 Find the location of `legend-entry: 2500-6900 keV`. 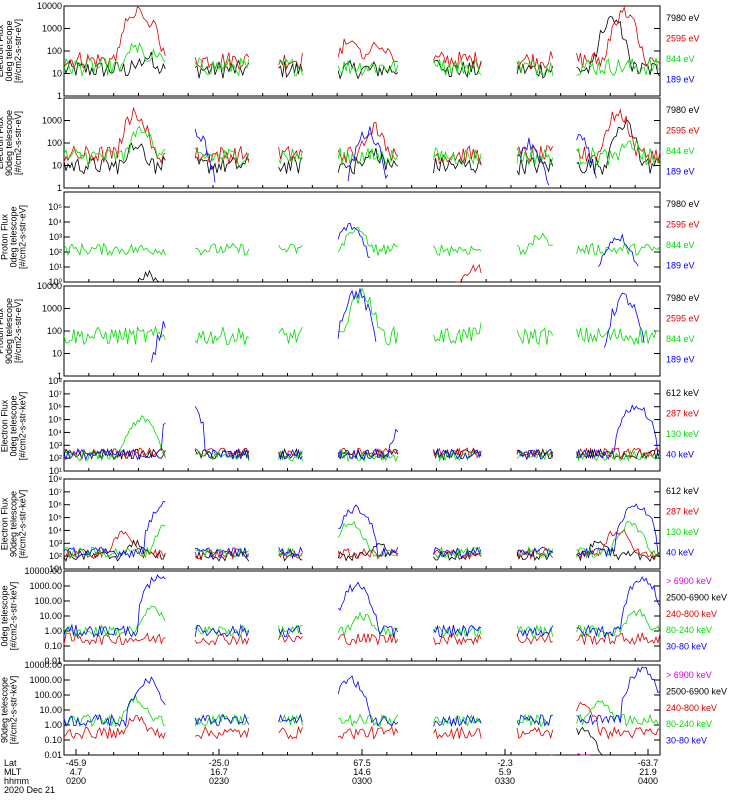

legend-entry: 2500-6900 keV is located at coordinates (696, 597).